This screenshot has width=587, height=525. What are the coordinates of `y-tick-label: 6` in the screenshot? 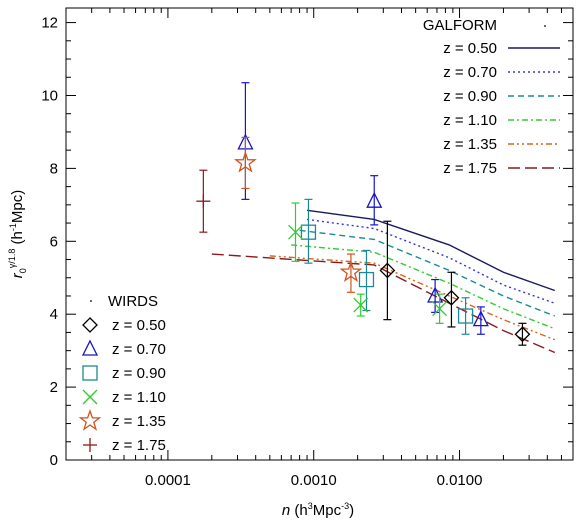 It's located at (54, 241).